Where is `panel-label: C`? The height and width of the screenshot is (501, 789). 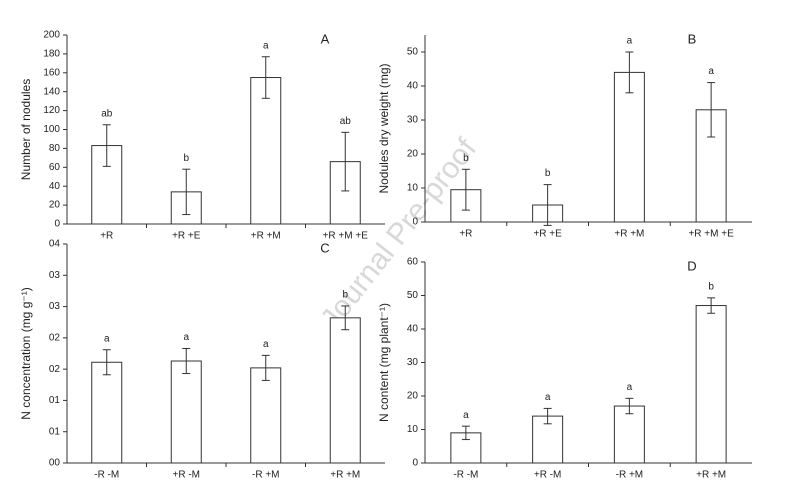
panel-label: C is located at coordinates (324, 247).